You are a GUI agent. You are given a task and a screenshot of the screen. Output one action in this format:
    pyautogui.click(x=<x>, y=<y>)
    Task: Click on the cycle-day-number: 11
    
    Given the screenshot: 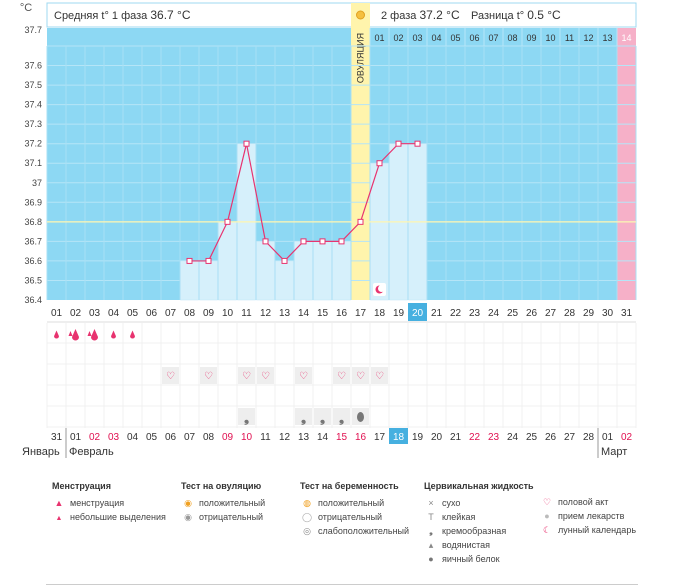 What is the action you would take?
    pyautogui.click(x=246, y=313)
    